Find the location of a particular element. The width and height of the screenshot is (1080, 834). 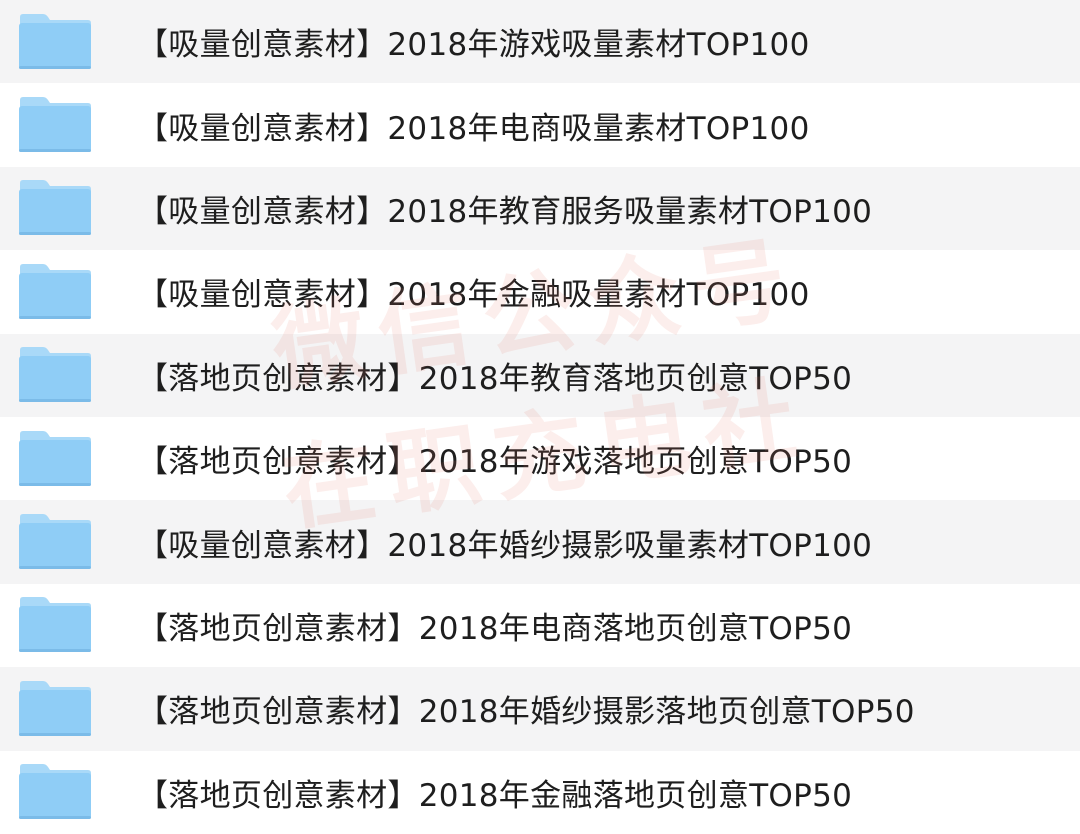

folder-row: 【落地页创意素材】2018年游戏落地页创意TOP50 is located at coordinates (540, 458).